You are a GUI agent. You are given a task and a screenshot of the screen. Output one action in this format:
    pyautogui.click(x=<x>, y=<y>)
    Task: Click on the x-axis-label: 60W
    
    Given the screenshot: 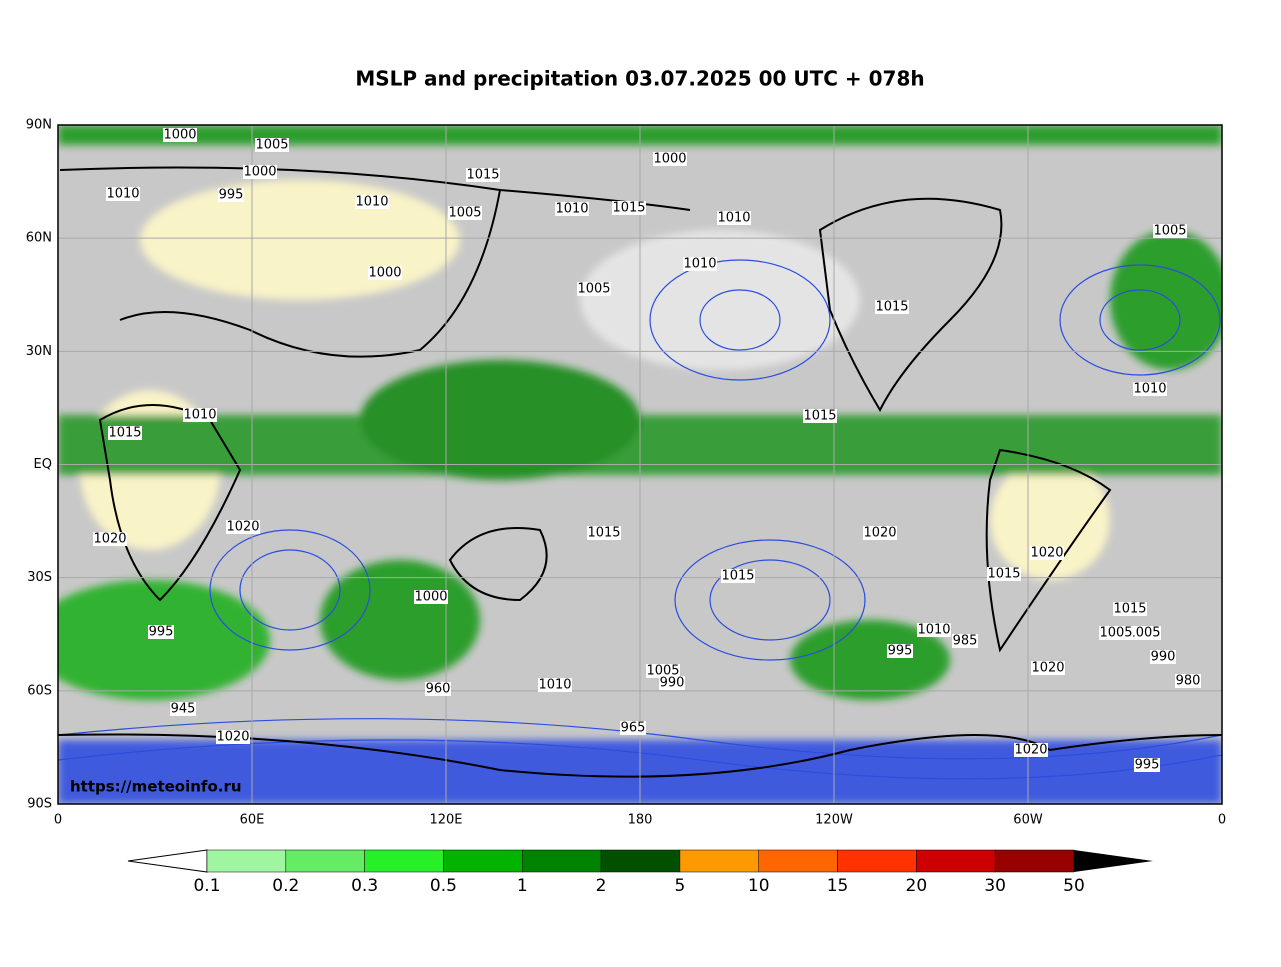 What is the action you would take?
    pyautogui.click(x=1028, y=820)
    